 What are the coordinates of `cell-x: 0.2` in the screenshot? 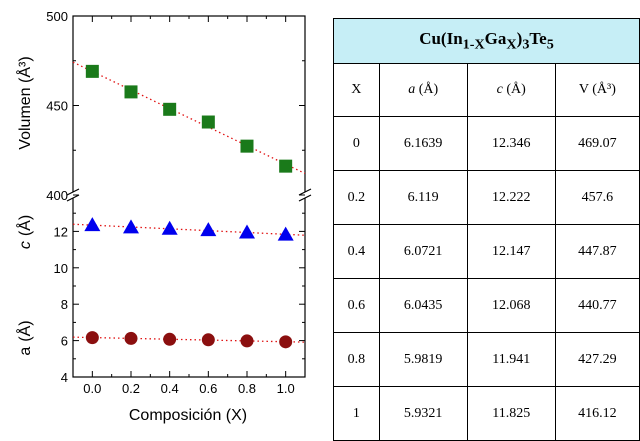 It's located at (356, 197).